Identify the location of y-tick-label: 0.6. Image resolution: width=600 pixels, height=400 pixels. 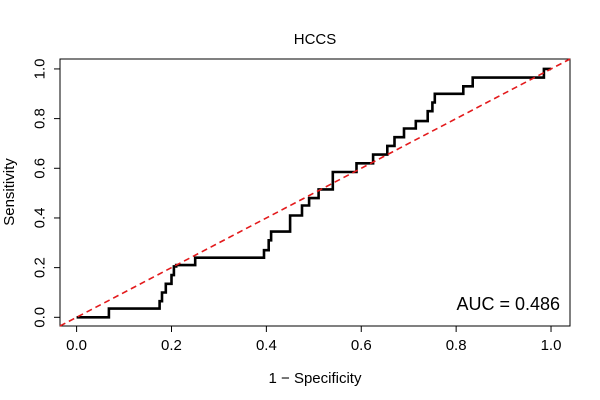
(40, 168).